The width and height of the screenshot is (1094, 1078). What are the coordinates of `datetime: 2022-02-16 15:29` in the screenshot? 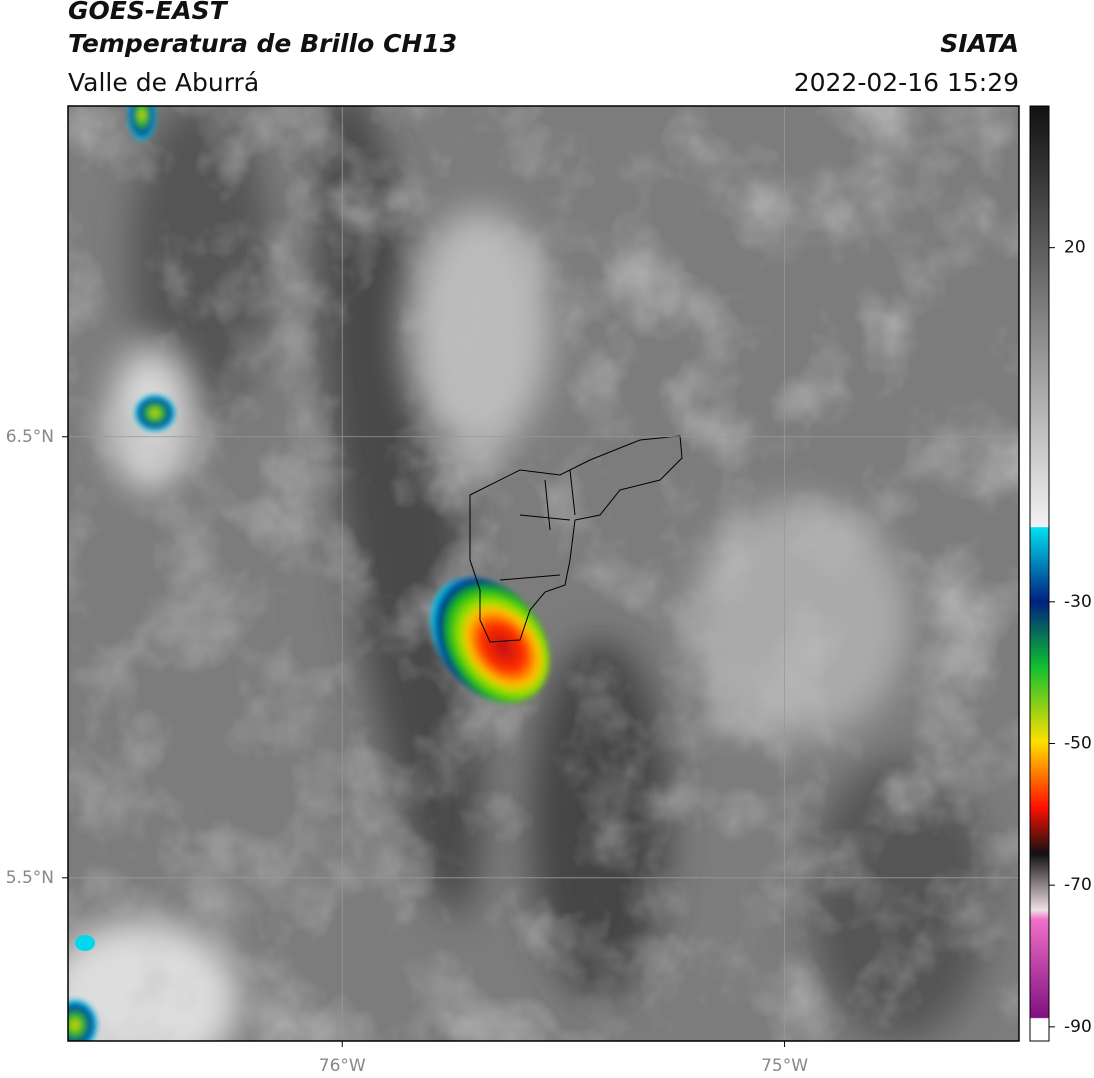 It's located at (906, 82).